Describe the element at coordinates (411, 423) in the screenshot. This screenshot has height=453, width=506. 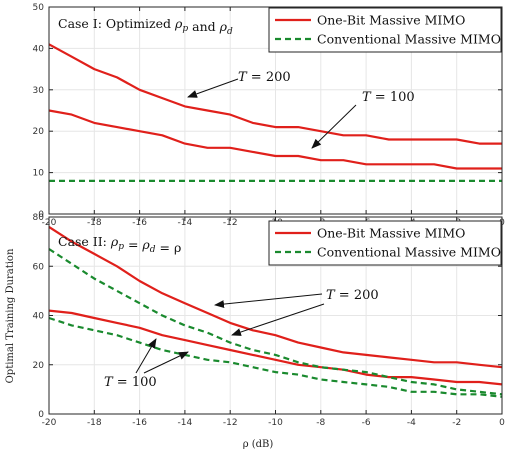
I see `x-tick-label: -4` at that location.